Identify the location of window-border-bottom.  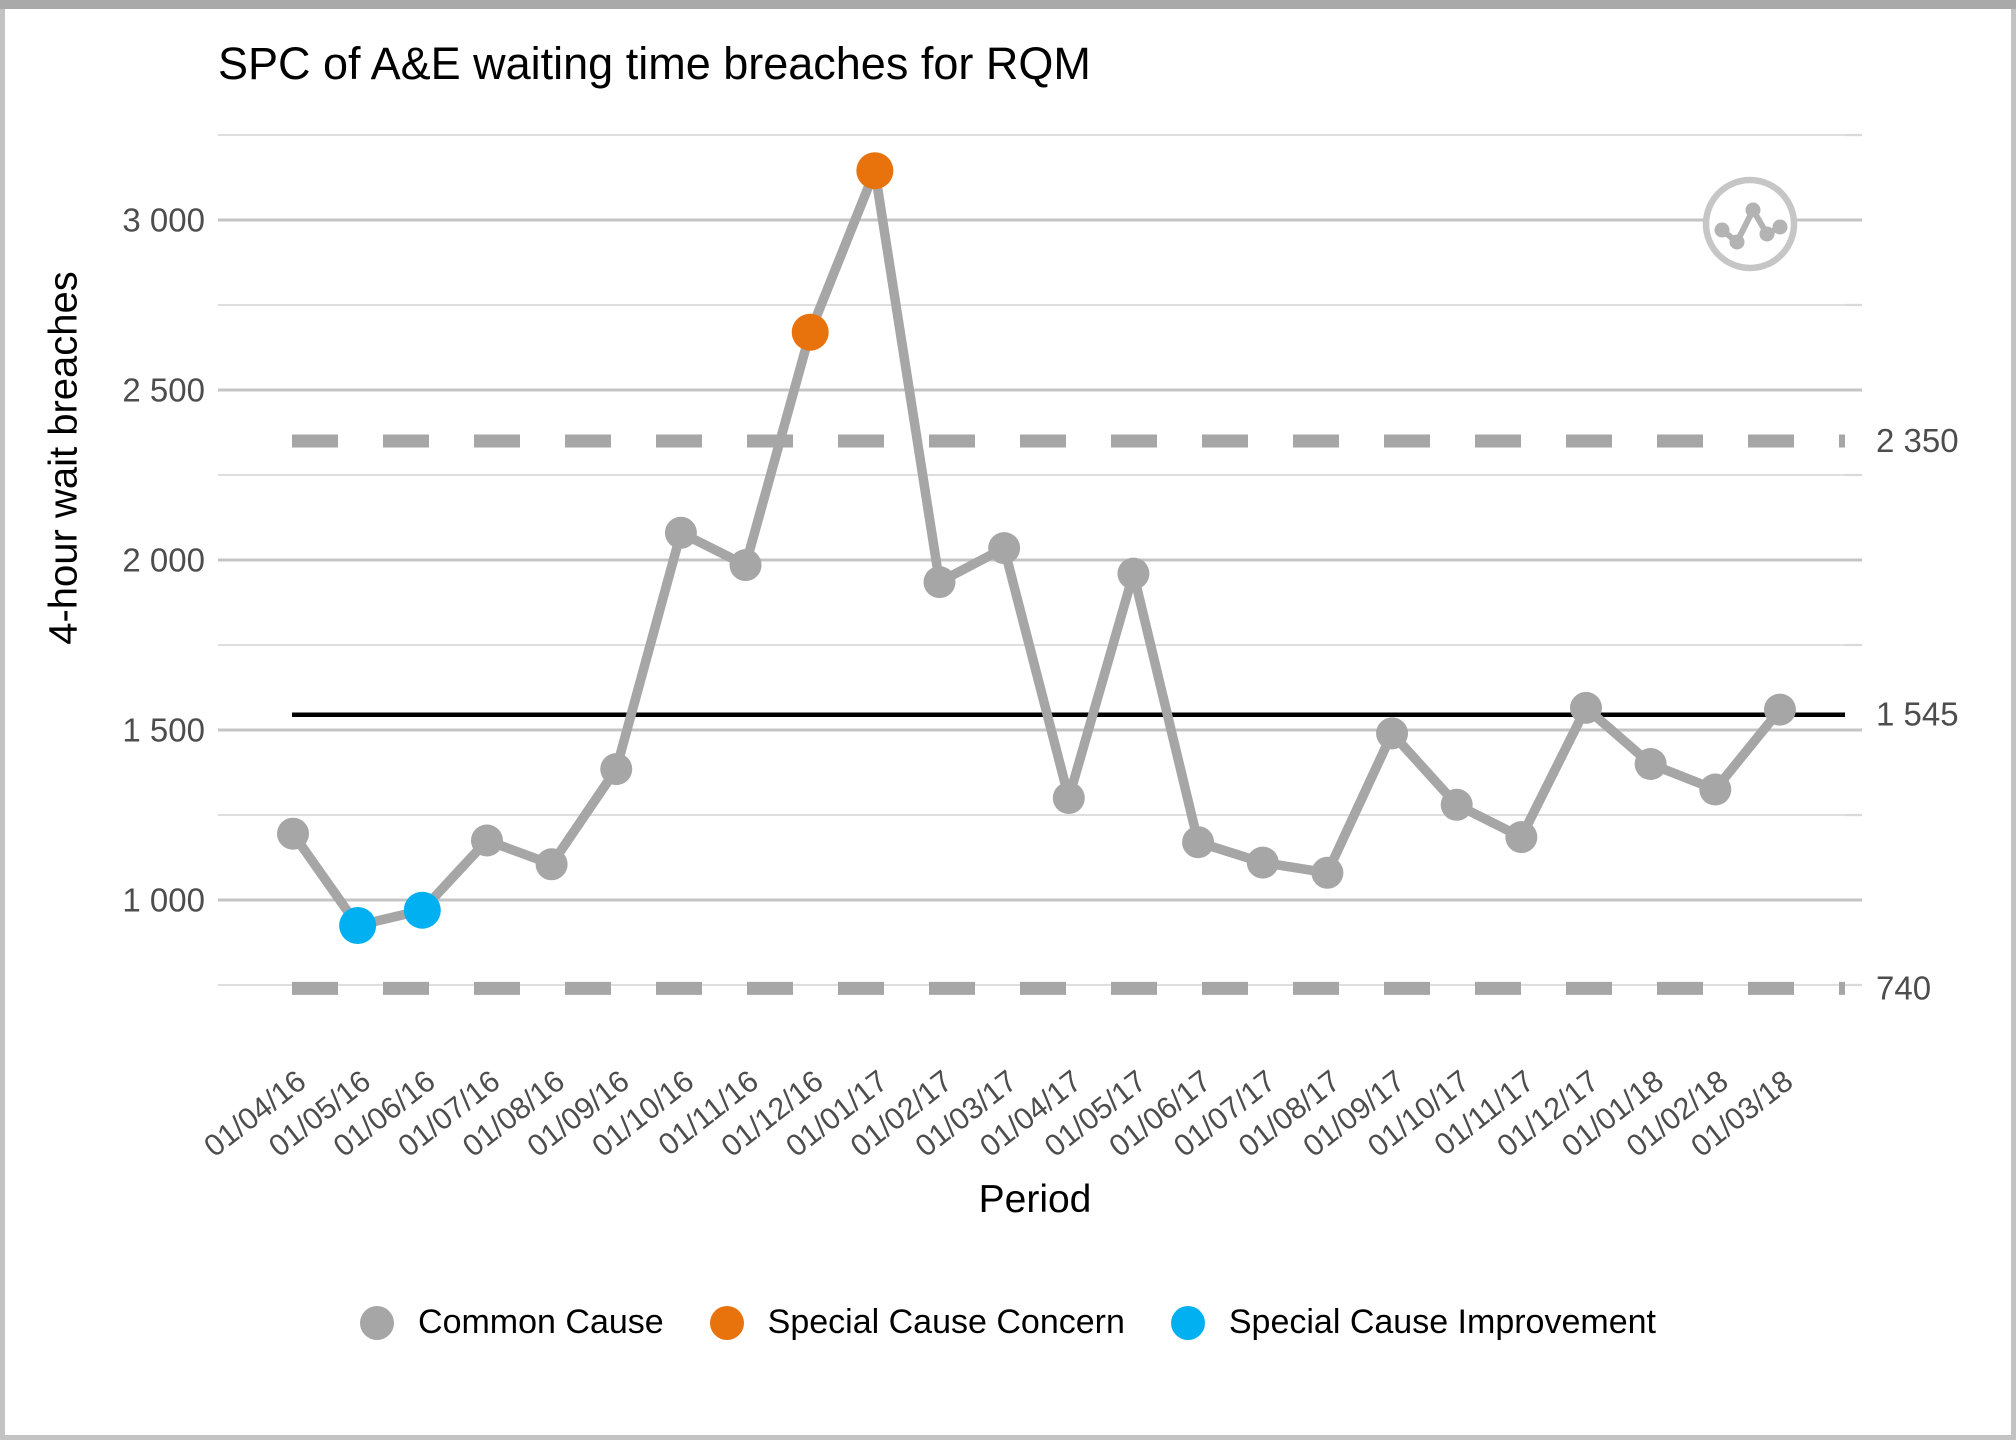
(1008, 1437).